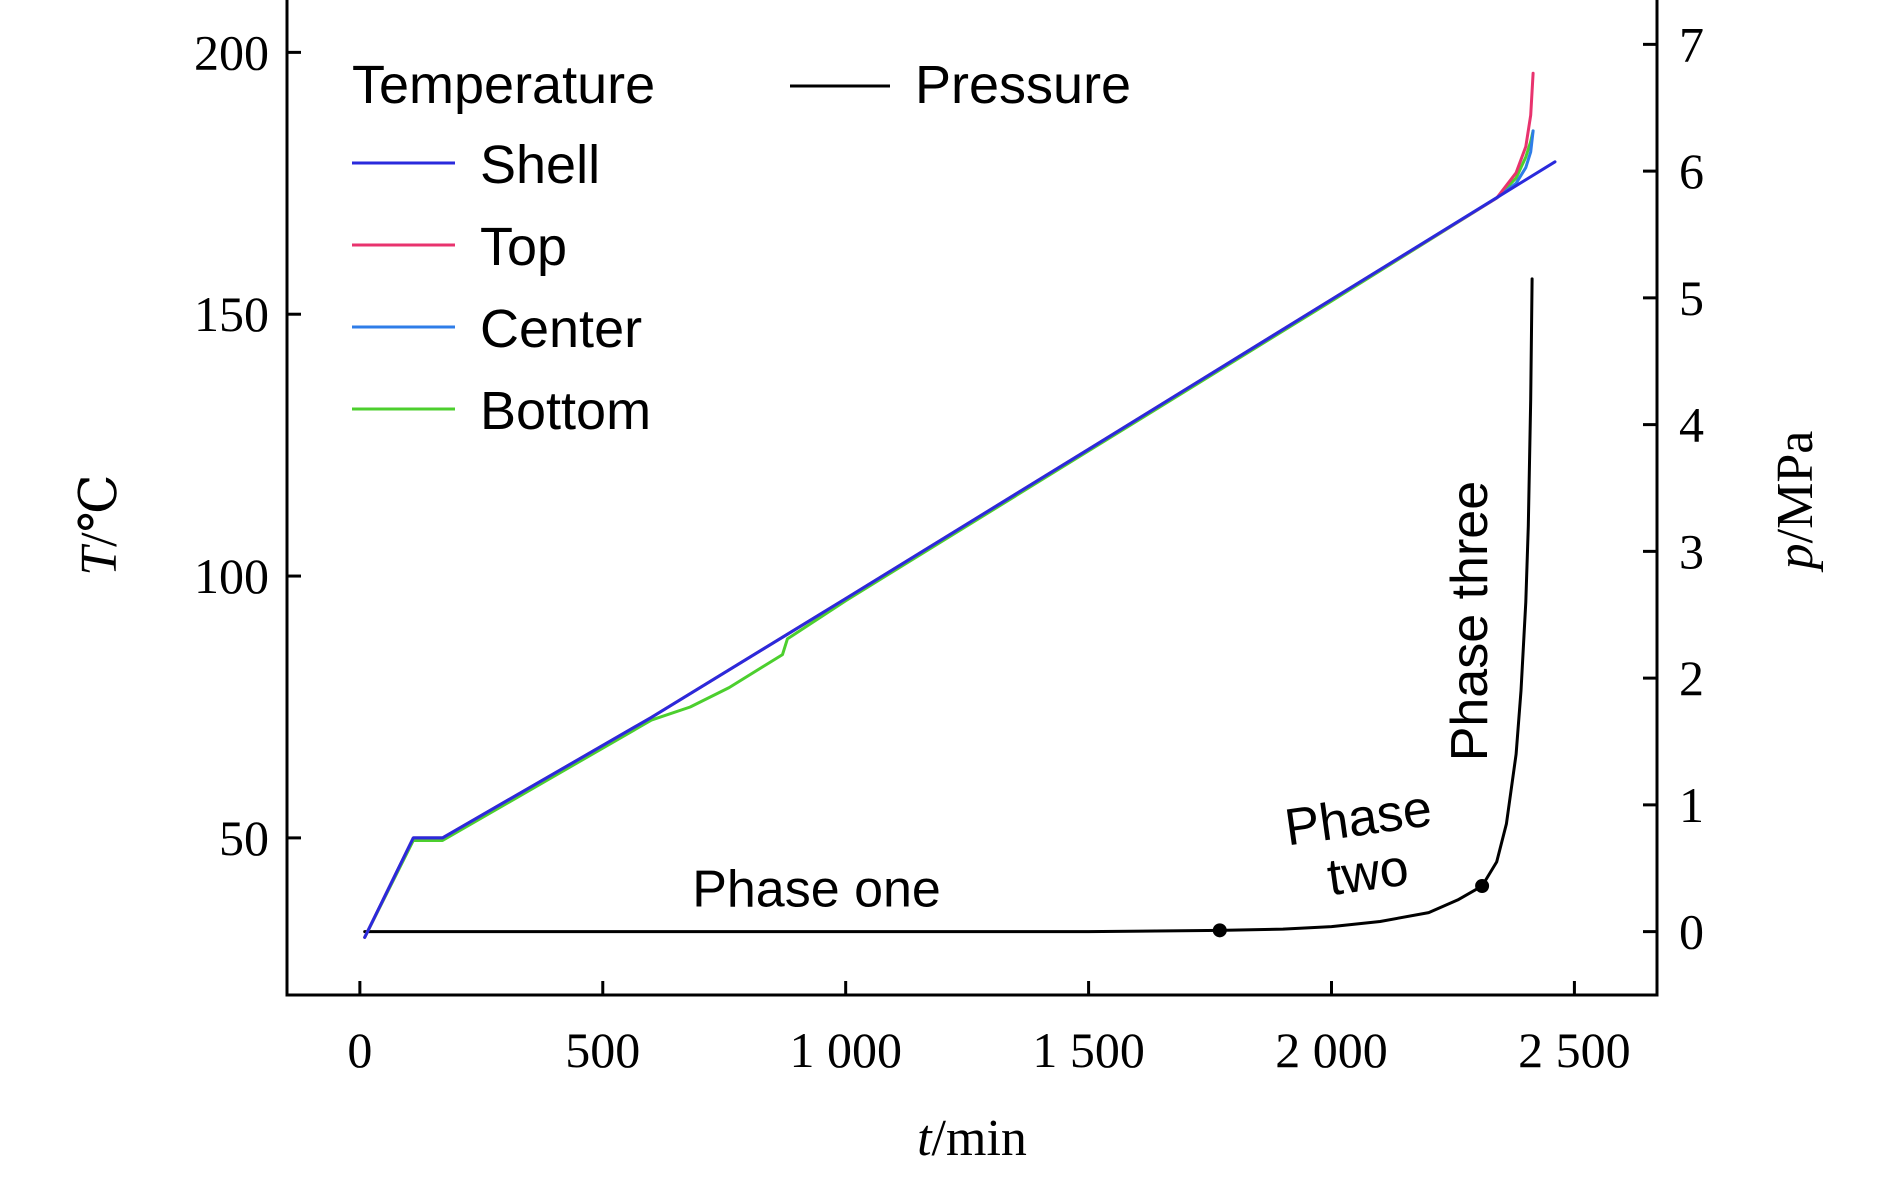  Describe the element at coordinates (1691, 678) in the screenshot. I see `y-right-tick-label: 2` at that location.